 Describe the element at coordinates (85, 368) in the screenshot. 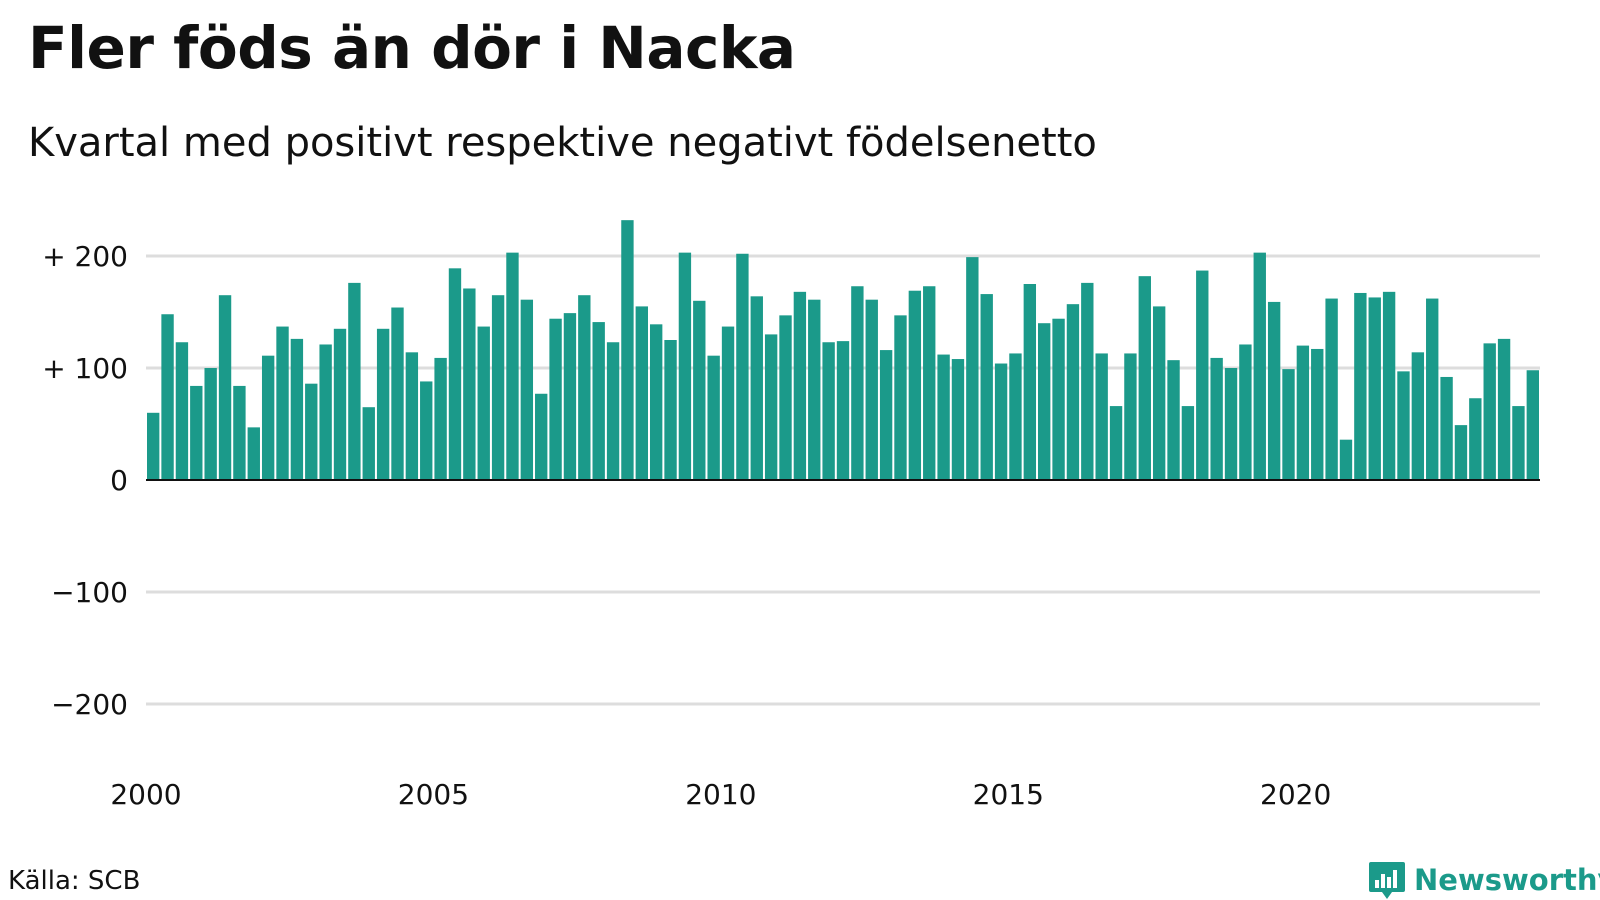

I see `y-tick-label: + 100` at that location.